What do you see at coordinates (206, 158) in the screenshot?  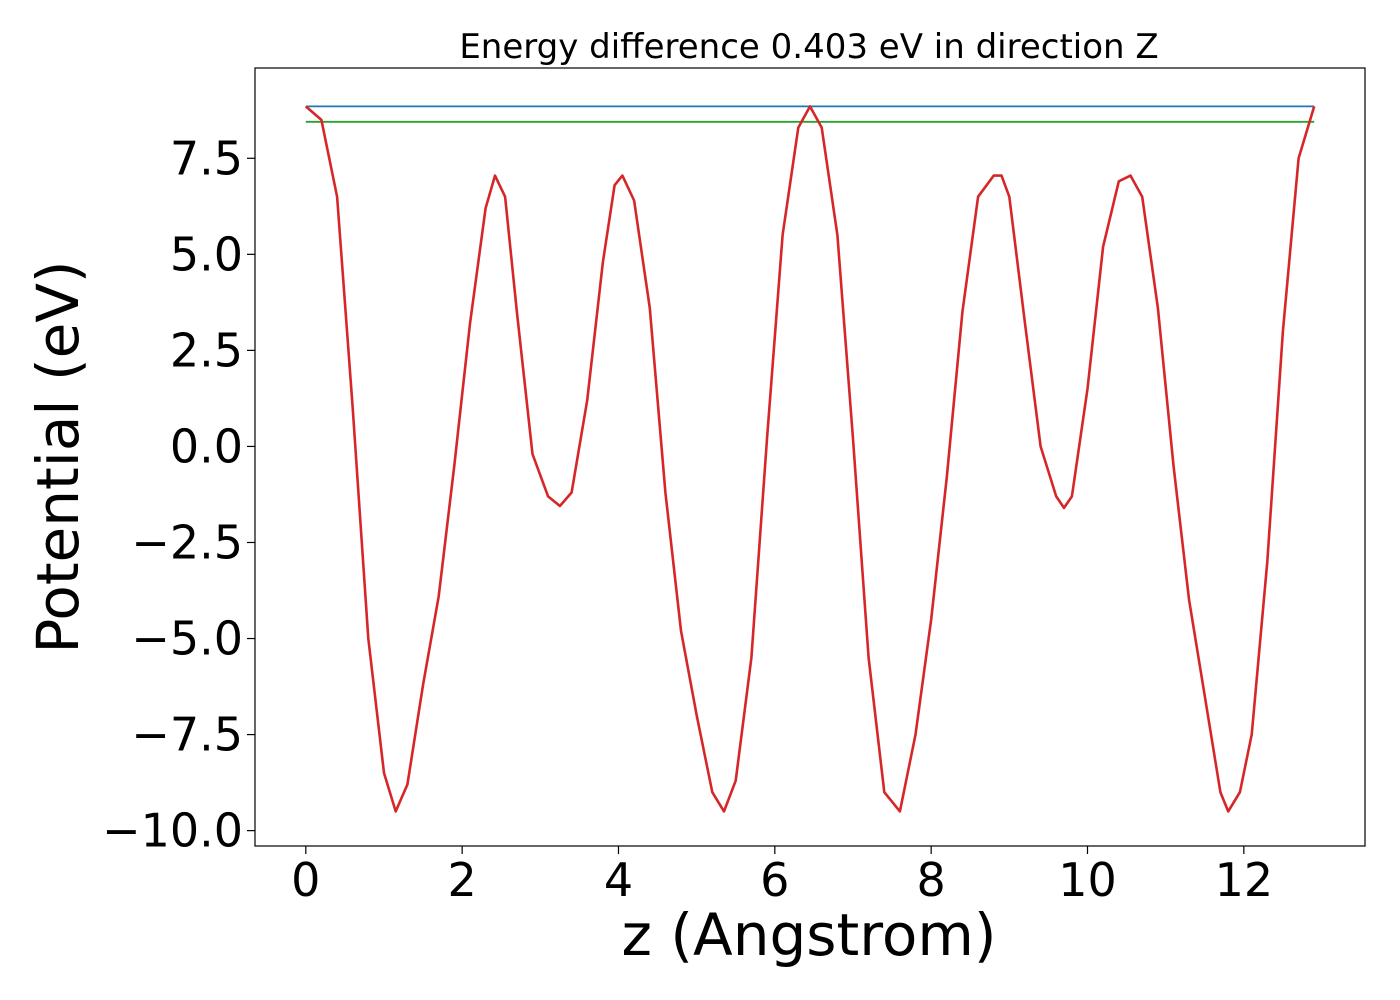 I see `y-tick-label: 7.5` at bounding box center [206, 158].